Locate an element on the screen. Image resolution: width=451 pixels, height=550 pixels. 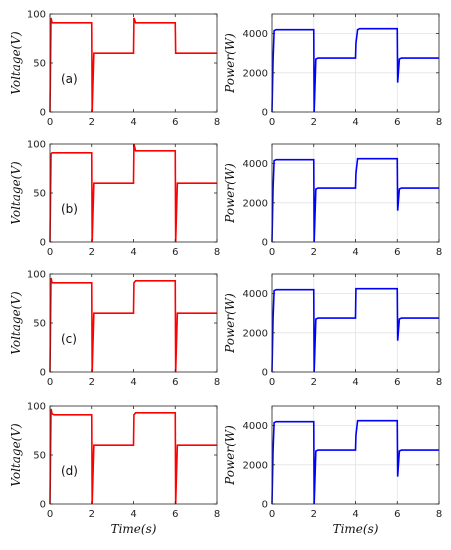
panel-label: (b) is located at coordinates (69, 209).